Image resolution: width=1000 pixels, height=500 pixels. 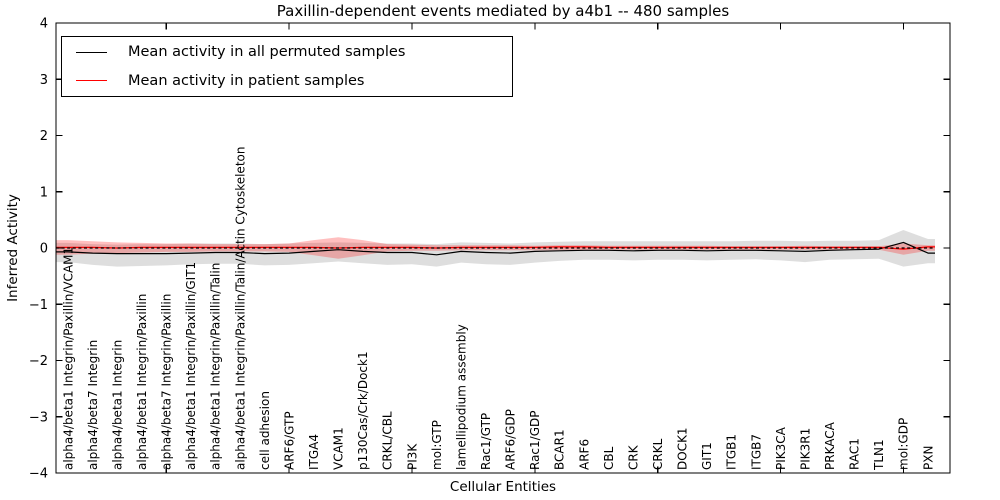 What do you see at coordinates (511, 439) in the screenshot?
I see `x-category-label: ARF6/GDP` at bounding box center [511, 439].